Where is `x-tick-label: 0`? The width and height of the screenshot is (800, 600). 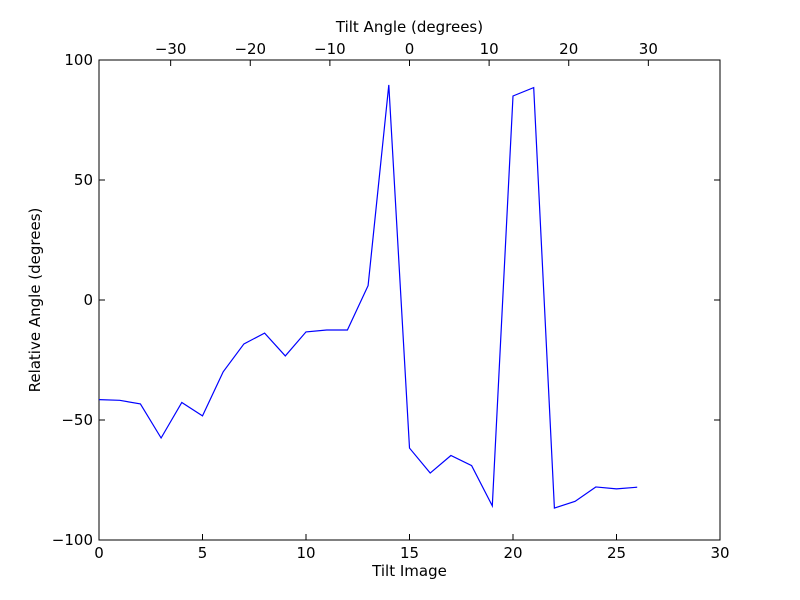 x-tick-label: 0 is located at coordinates (99, 553).